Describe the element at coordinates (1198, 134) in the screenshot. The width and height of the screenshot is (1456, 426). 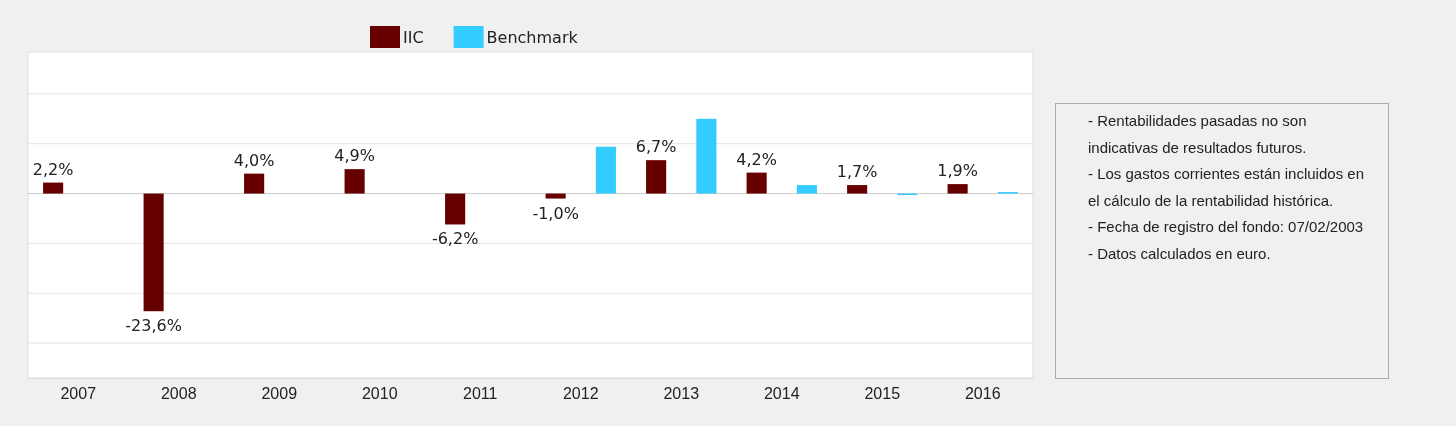
I see `text: - Rentabilidades pasadas no son indicativas de resultados futuros.` at that location.